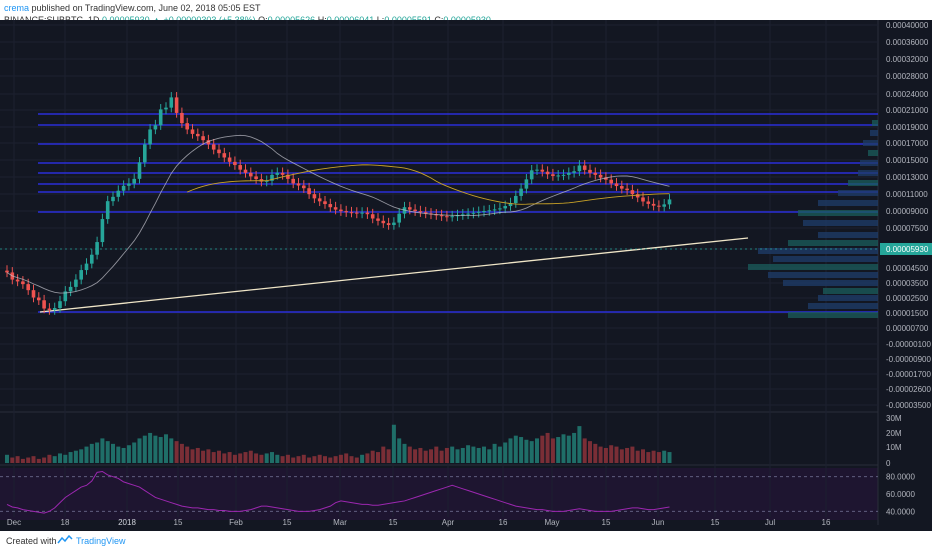  What do you see at coordinates (907, 143) in the screenshot?
I see `price-axis-label: 0.00017000` at bounding box center [907, 143].